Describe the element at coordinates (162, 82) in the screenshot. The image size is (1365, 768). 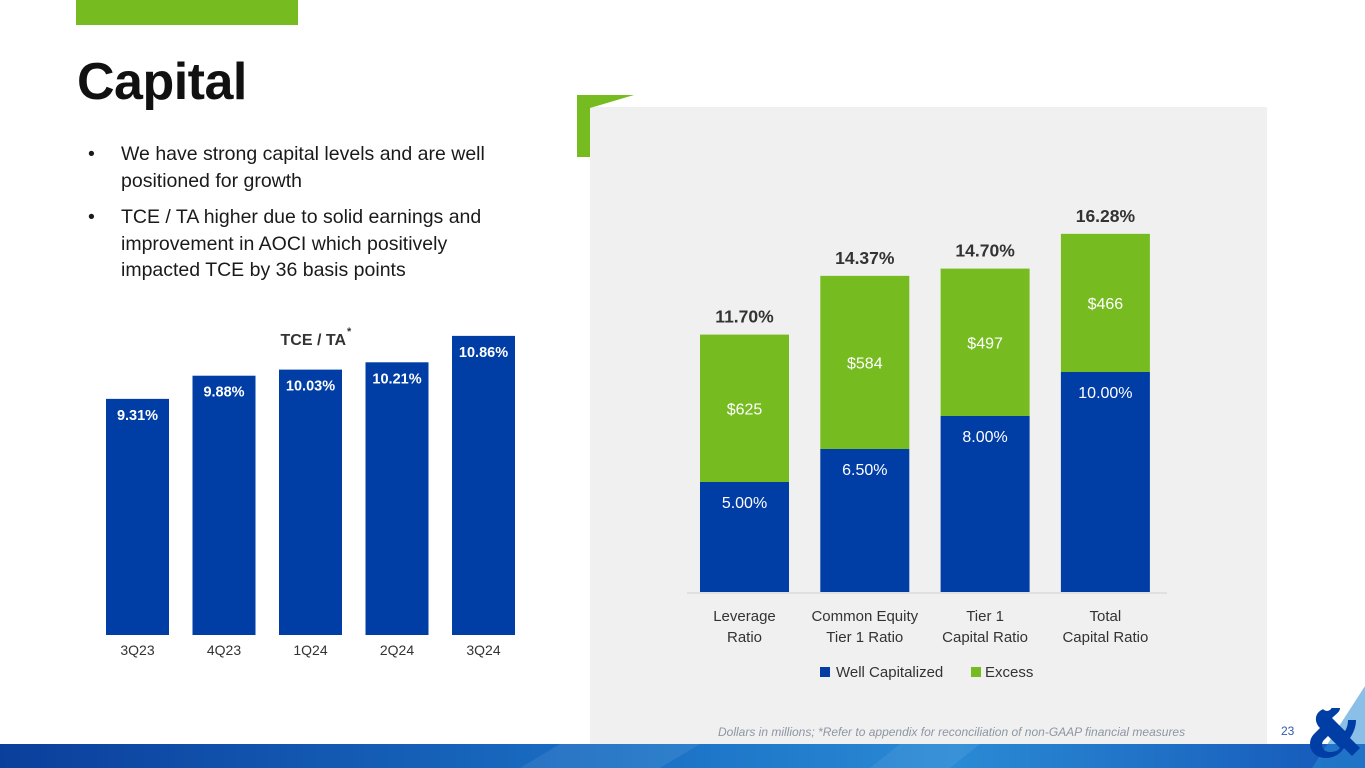
I see `page-title: Capital` at that location.